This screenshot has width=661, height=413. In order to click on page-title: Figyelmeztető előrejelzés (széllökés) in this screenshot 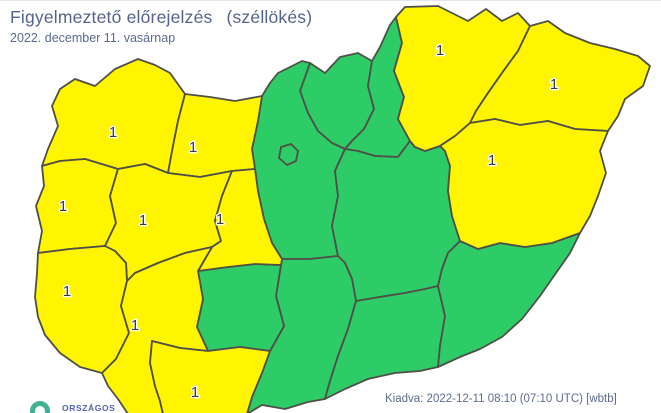, I will do `click(161, 17)`.